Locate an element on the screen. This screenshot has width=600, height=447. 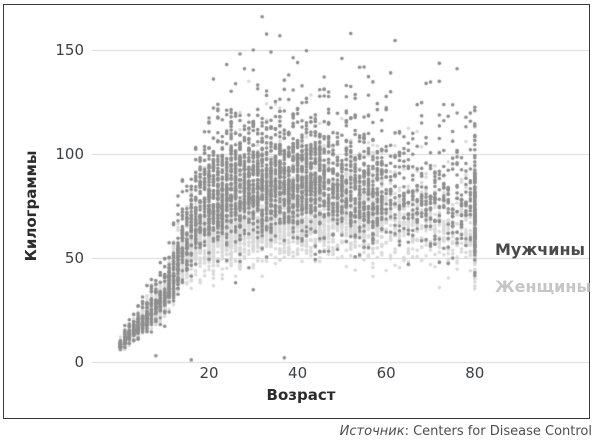
x-tick-label: 60 is located at coordinates (386, 373).